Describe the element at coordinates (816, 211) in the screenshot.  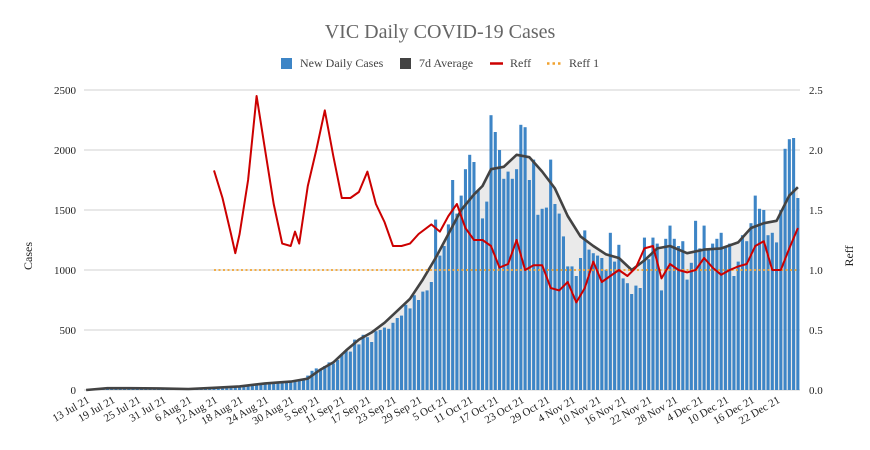
I see `y2-tick-label: 1.5` at that location.